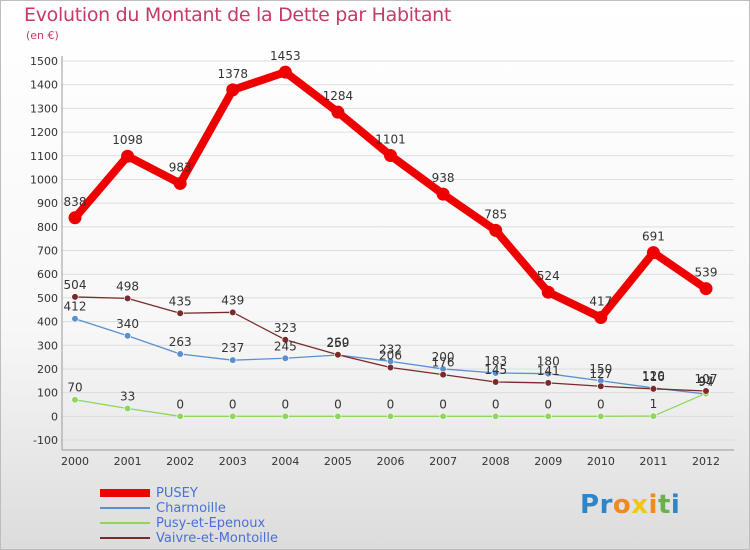 Image resolution: width=750 pixels, height=550 pixels. What do you see at coordinates (653, 237) in the screenshot?
I see `data-label: 691` at bounding box center [653, 237].